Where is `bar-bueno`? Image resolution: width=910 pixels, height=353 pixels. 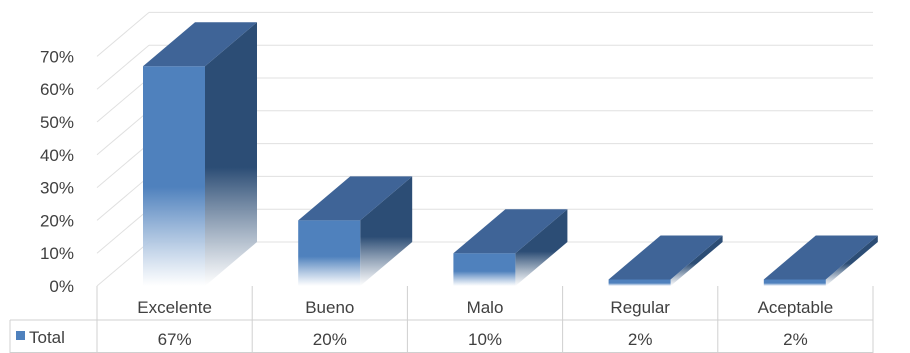
bar-bueno is located at coordinates (355, 231).